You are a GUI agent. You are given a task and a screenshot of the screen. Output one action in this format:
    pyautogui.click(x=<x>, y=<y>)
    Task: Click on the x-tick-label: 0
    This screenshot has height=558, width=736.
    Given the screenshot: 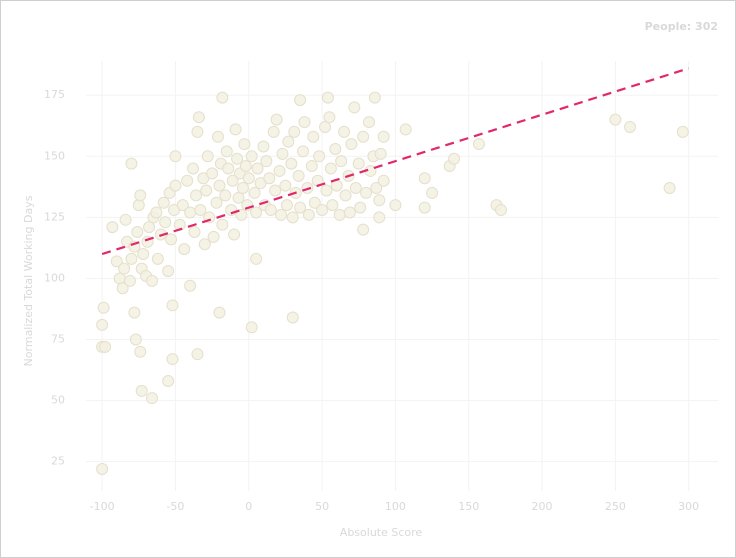 What is the action you would take?
    pyautogui.click(x=248, y=506)
    